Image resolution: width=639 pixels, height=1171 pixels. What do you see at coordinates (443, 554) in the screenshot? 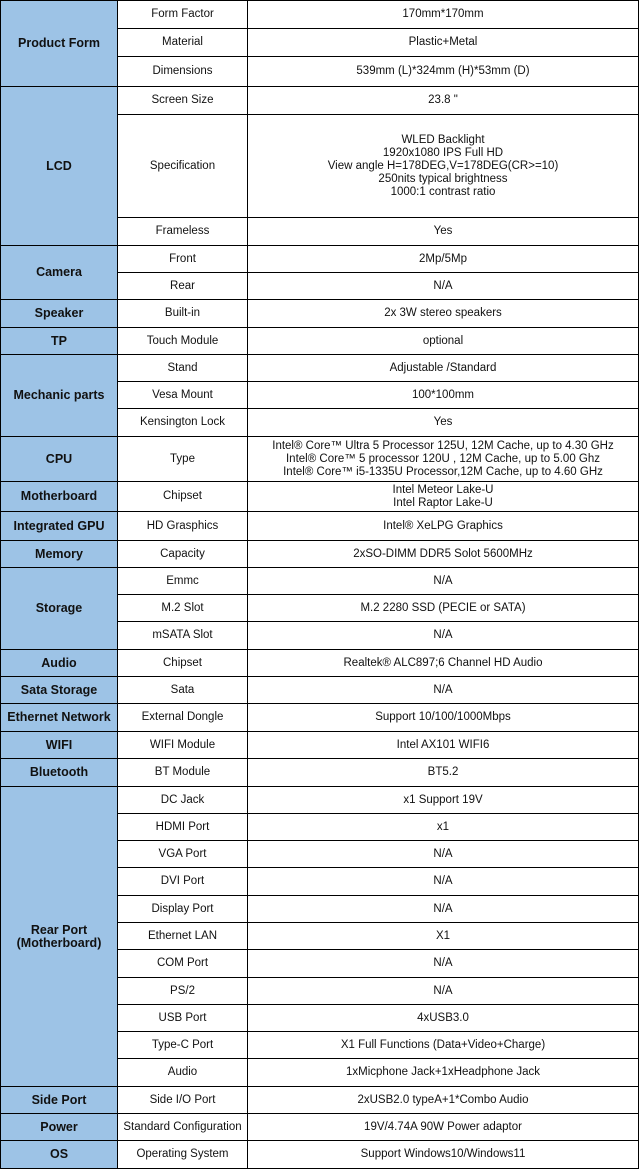
I see `value-cell: 2xSO-DIMM DDR5 Solot 5600MHz` at bounding box center [443, 554].